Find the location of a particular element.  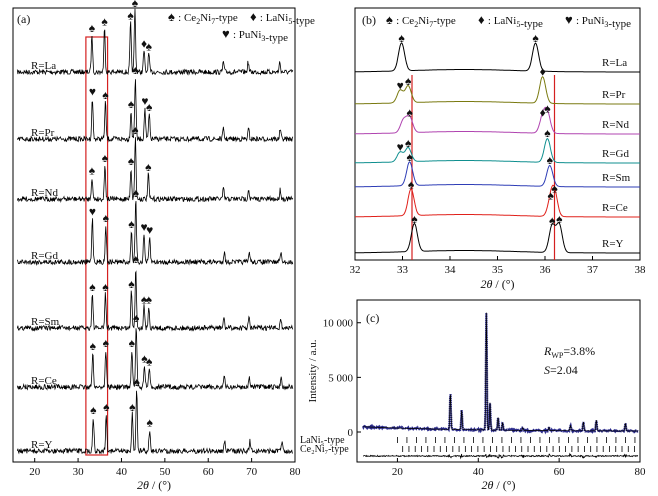

x-tick-label: 30 is located at coordinates (79, 472).